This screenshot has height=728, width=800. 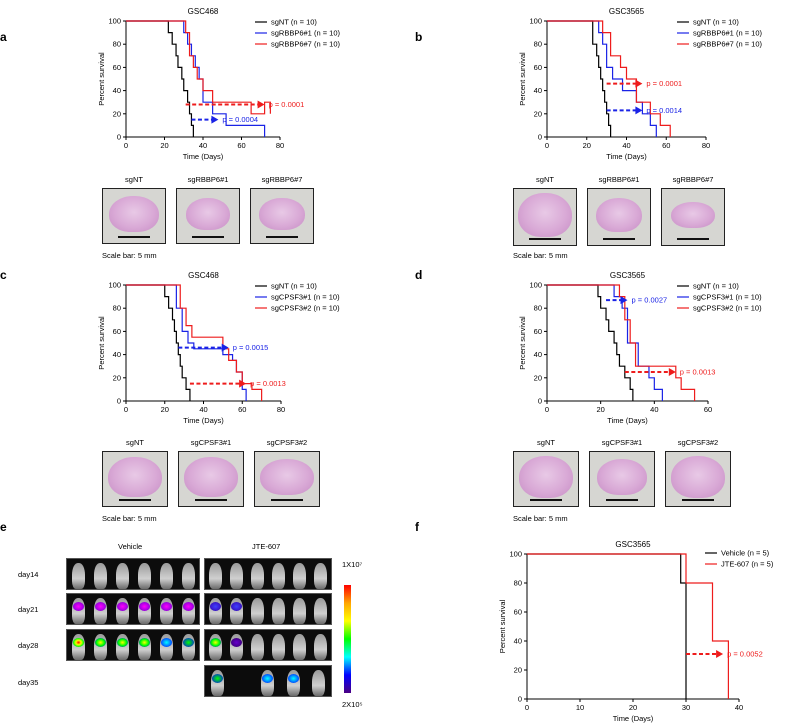 I want to click on brain-image: sgRBBP6#1, so click(x=619, y=210).